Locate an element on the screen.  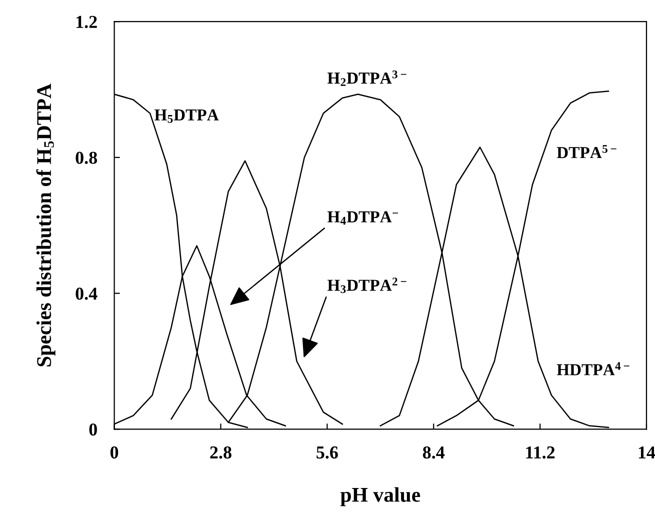
x-tick-label: 8.4 is located at coordinates (433, 452).